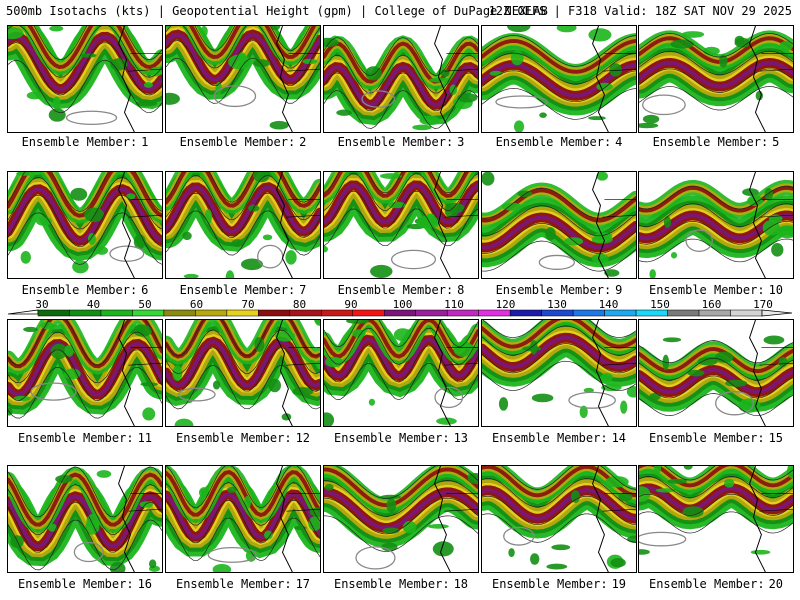  Describe the element at coordinates (454, 304) in the screenshot. I see `colorbar-tick-label: 110` at that location.